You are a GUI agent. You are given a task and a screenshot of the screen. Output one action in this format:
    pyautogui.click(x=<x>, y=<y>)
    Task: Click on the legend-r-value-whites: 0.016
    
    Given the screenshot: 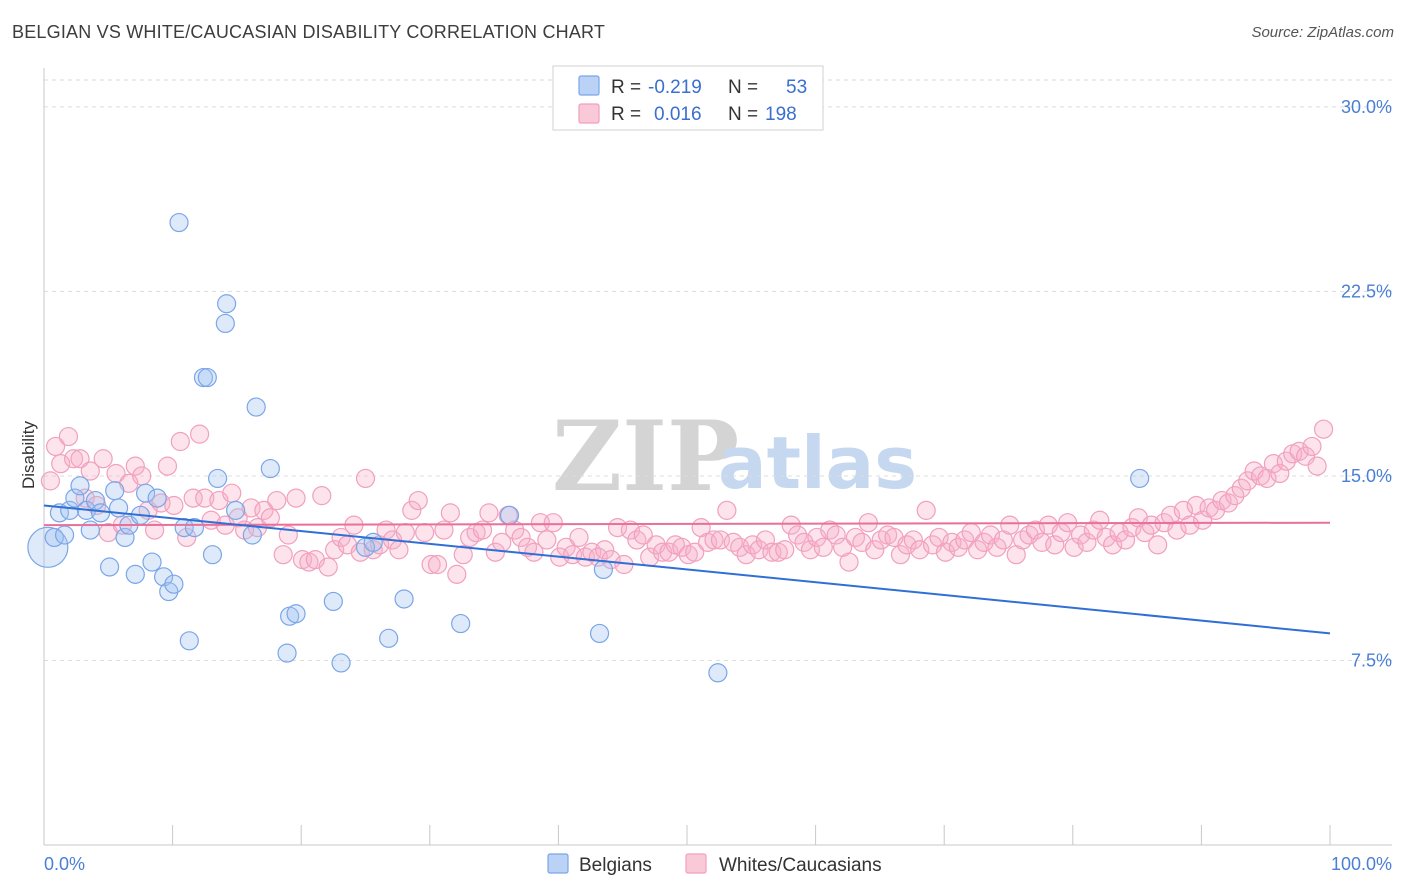 What is the action you would take?
    pyautogui.click(x=678, y=114)
    